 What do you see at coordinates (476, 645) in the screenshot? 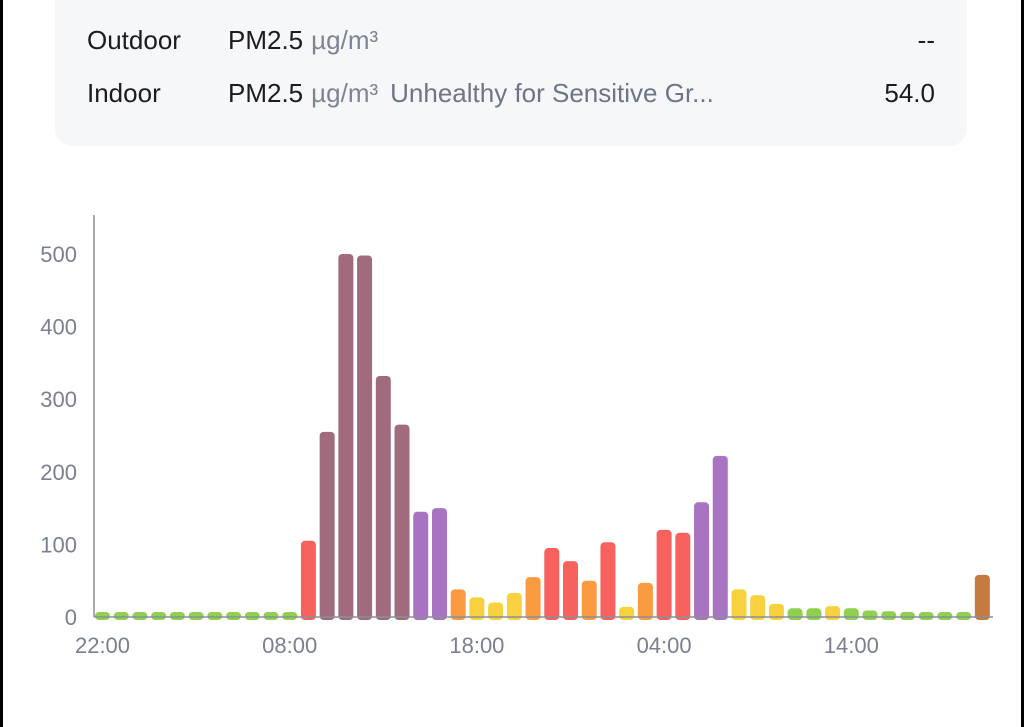
I see `x-tick-label: 18:00` at bounding box center [476, 645].